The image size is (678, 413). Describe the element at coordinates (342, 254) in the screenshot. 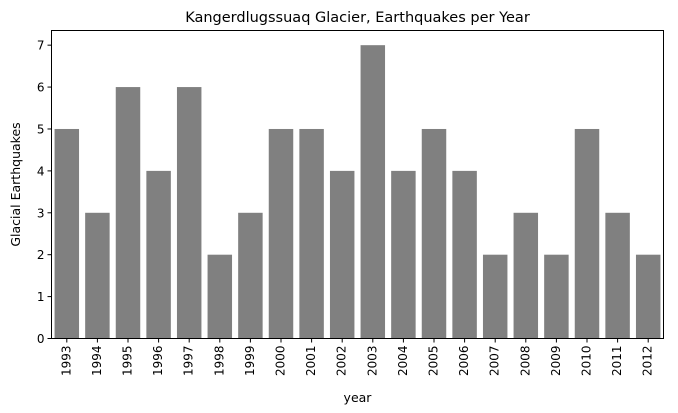

I see `bar-2002` at that location.